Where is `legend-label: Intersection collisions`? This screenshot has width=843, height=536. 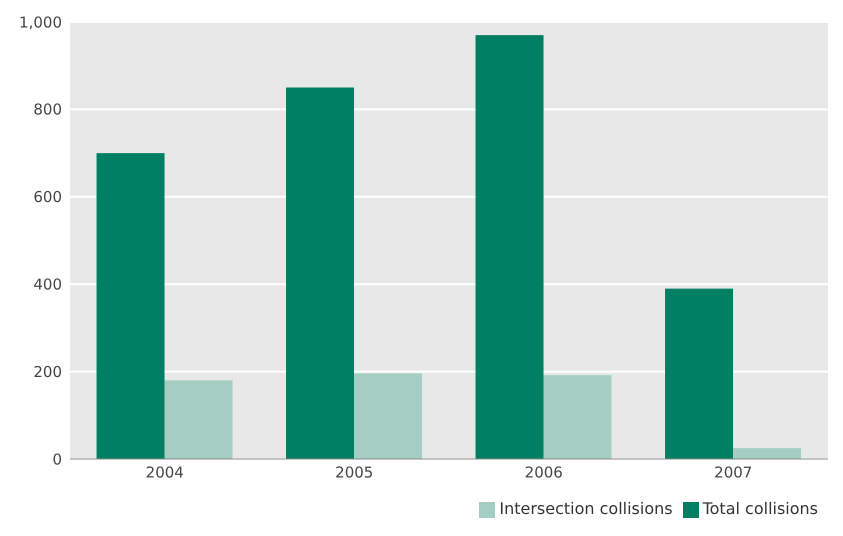 legend-label: Intersection collisions is located at coordinates (586, 508).